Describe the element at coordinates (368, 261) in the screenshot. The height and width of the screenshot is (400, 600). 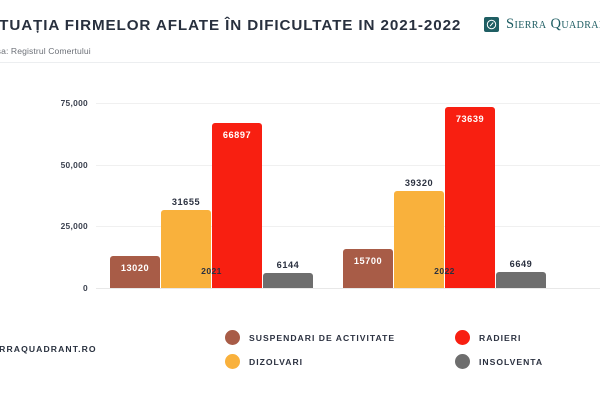
I see `bar-value-label: 15700` at that location.